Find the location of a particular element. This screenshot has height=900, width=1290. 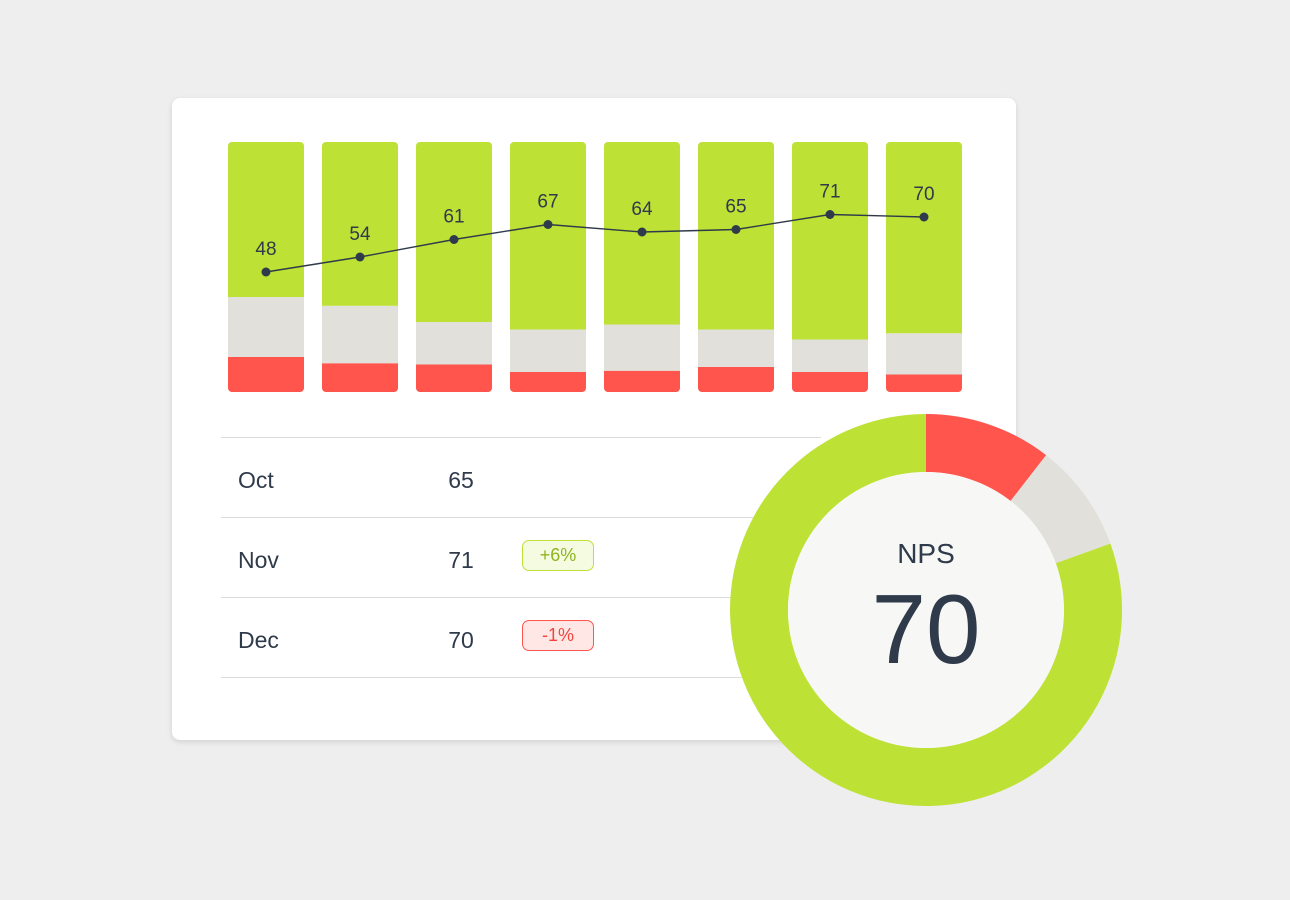

nps-label: NPS is located at coordinates (926, 553).